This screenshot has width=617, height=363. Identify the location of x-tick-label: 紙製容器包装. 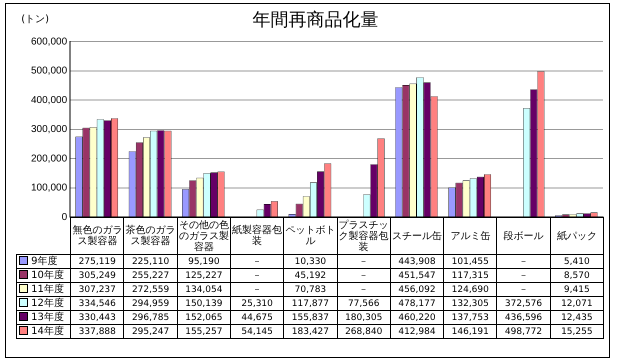
(257, 236).